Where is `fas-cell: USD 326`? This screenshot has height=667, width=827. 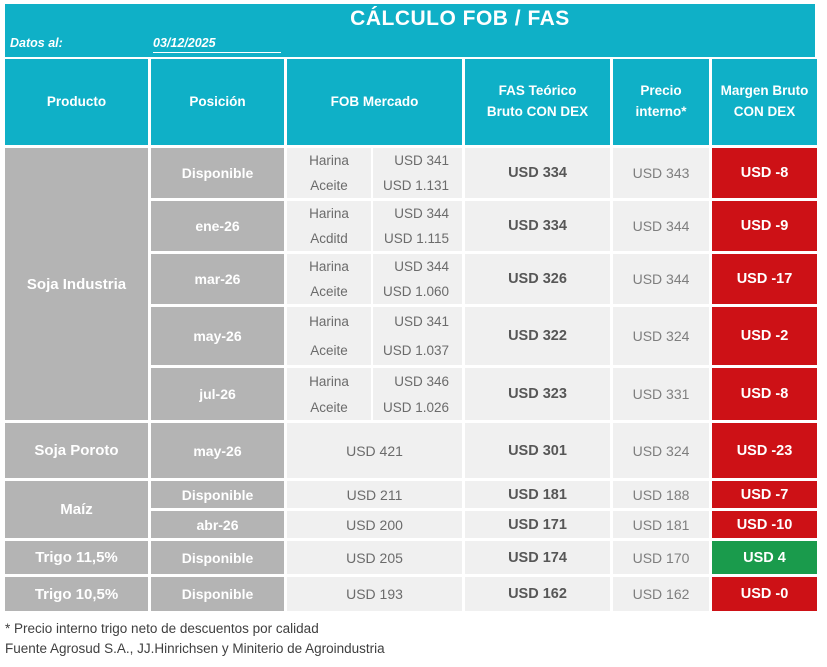 fas-cell: USD 326 is located at coordinates (537, 279).